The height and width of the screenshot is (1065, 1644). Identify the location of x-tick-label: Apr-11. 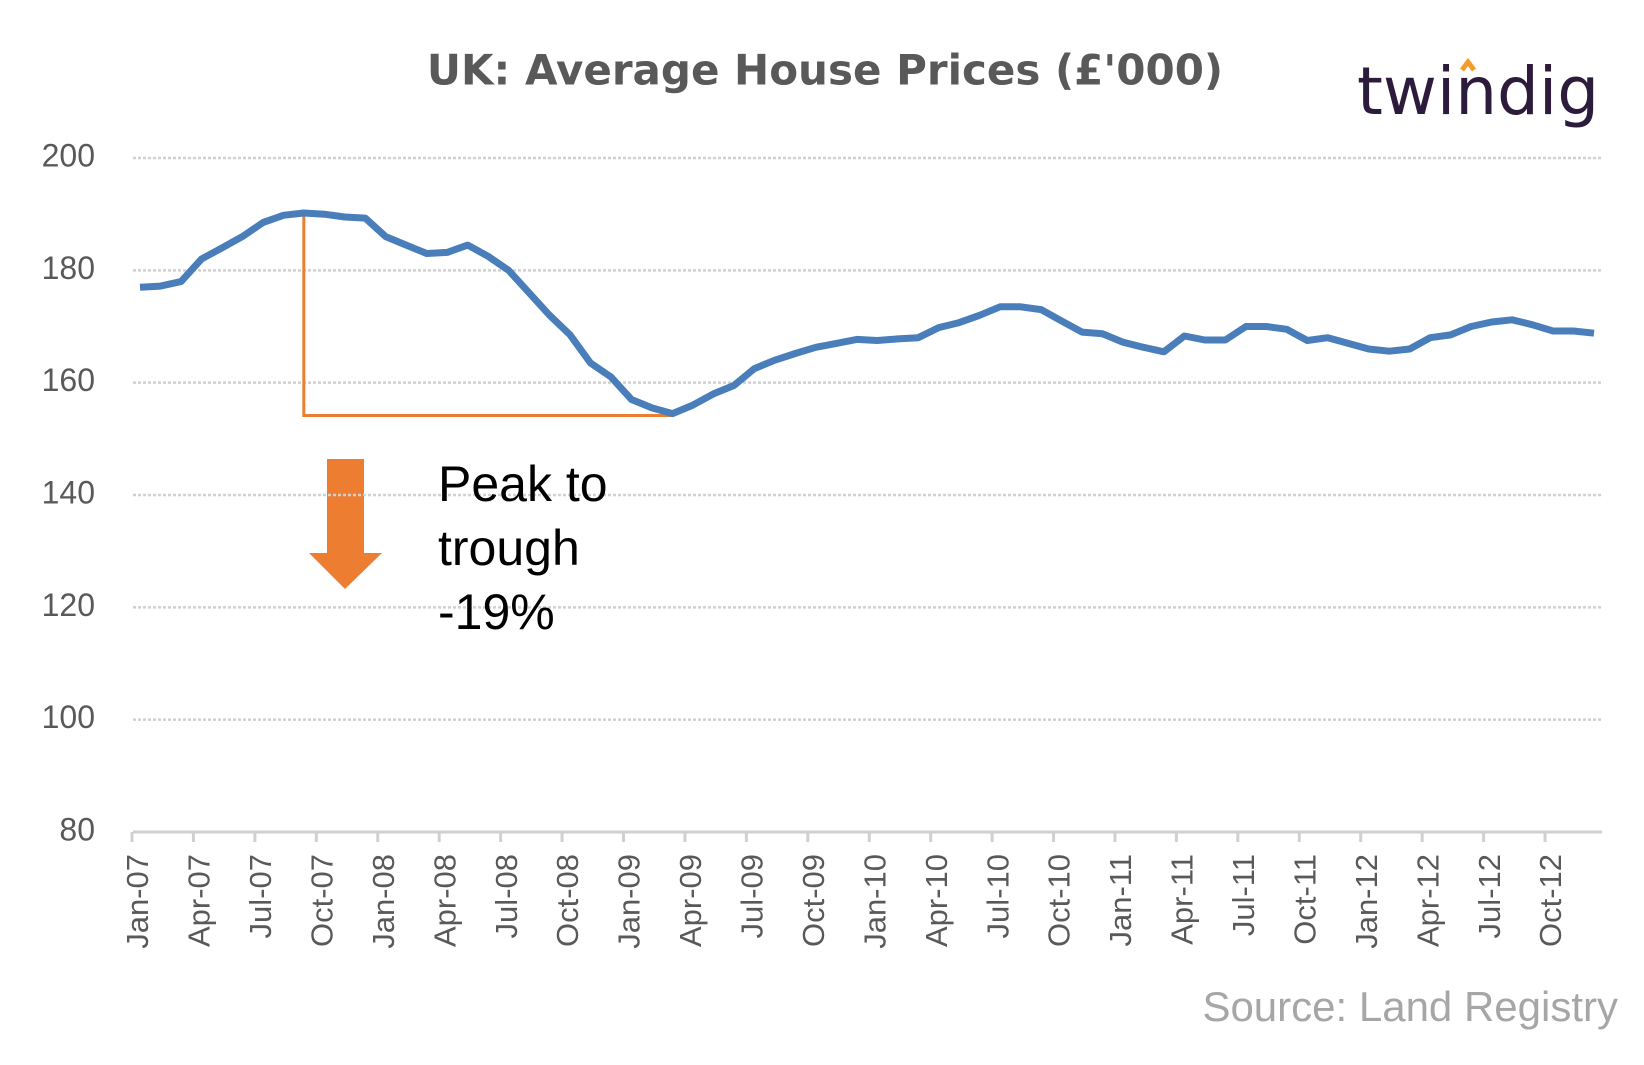
(1182, 899).